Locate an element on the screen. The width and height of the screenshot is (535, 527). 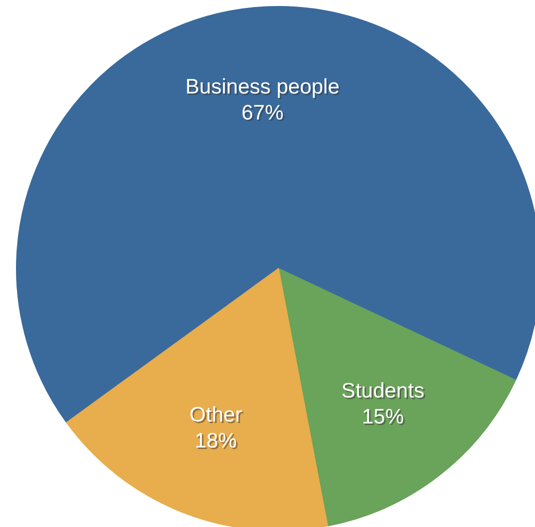
data-label: 15% is located at coordinates (384, 418).